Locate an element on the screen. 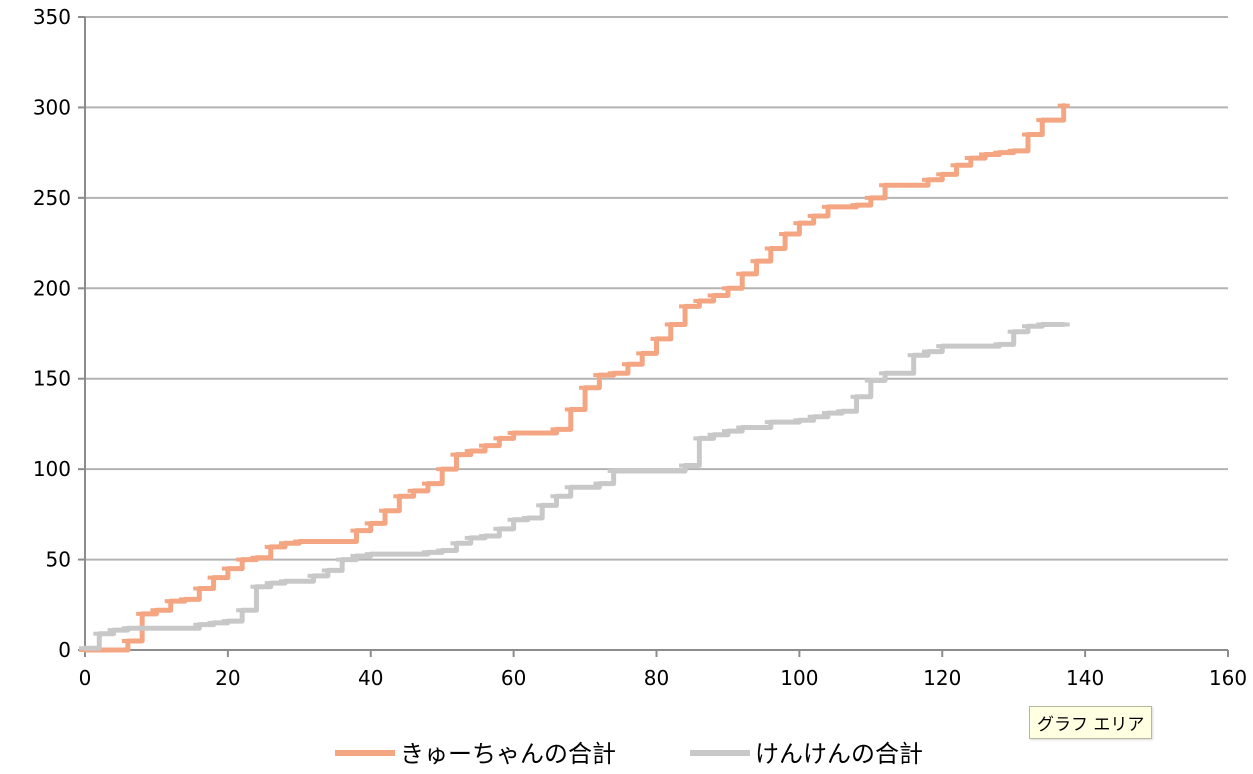  y-tick-label: 100 is located at coordinates (52, 469).